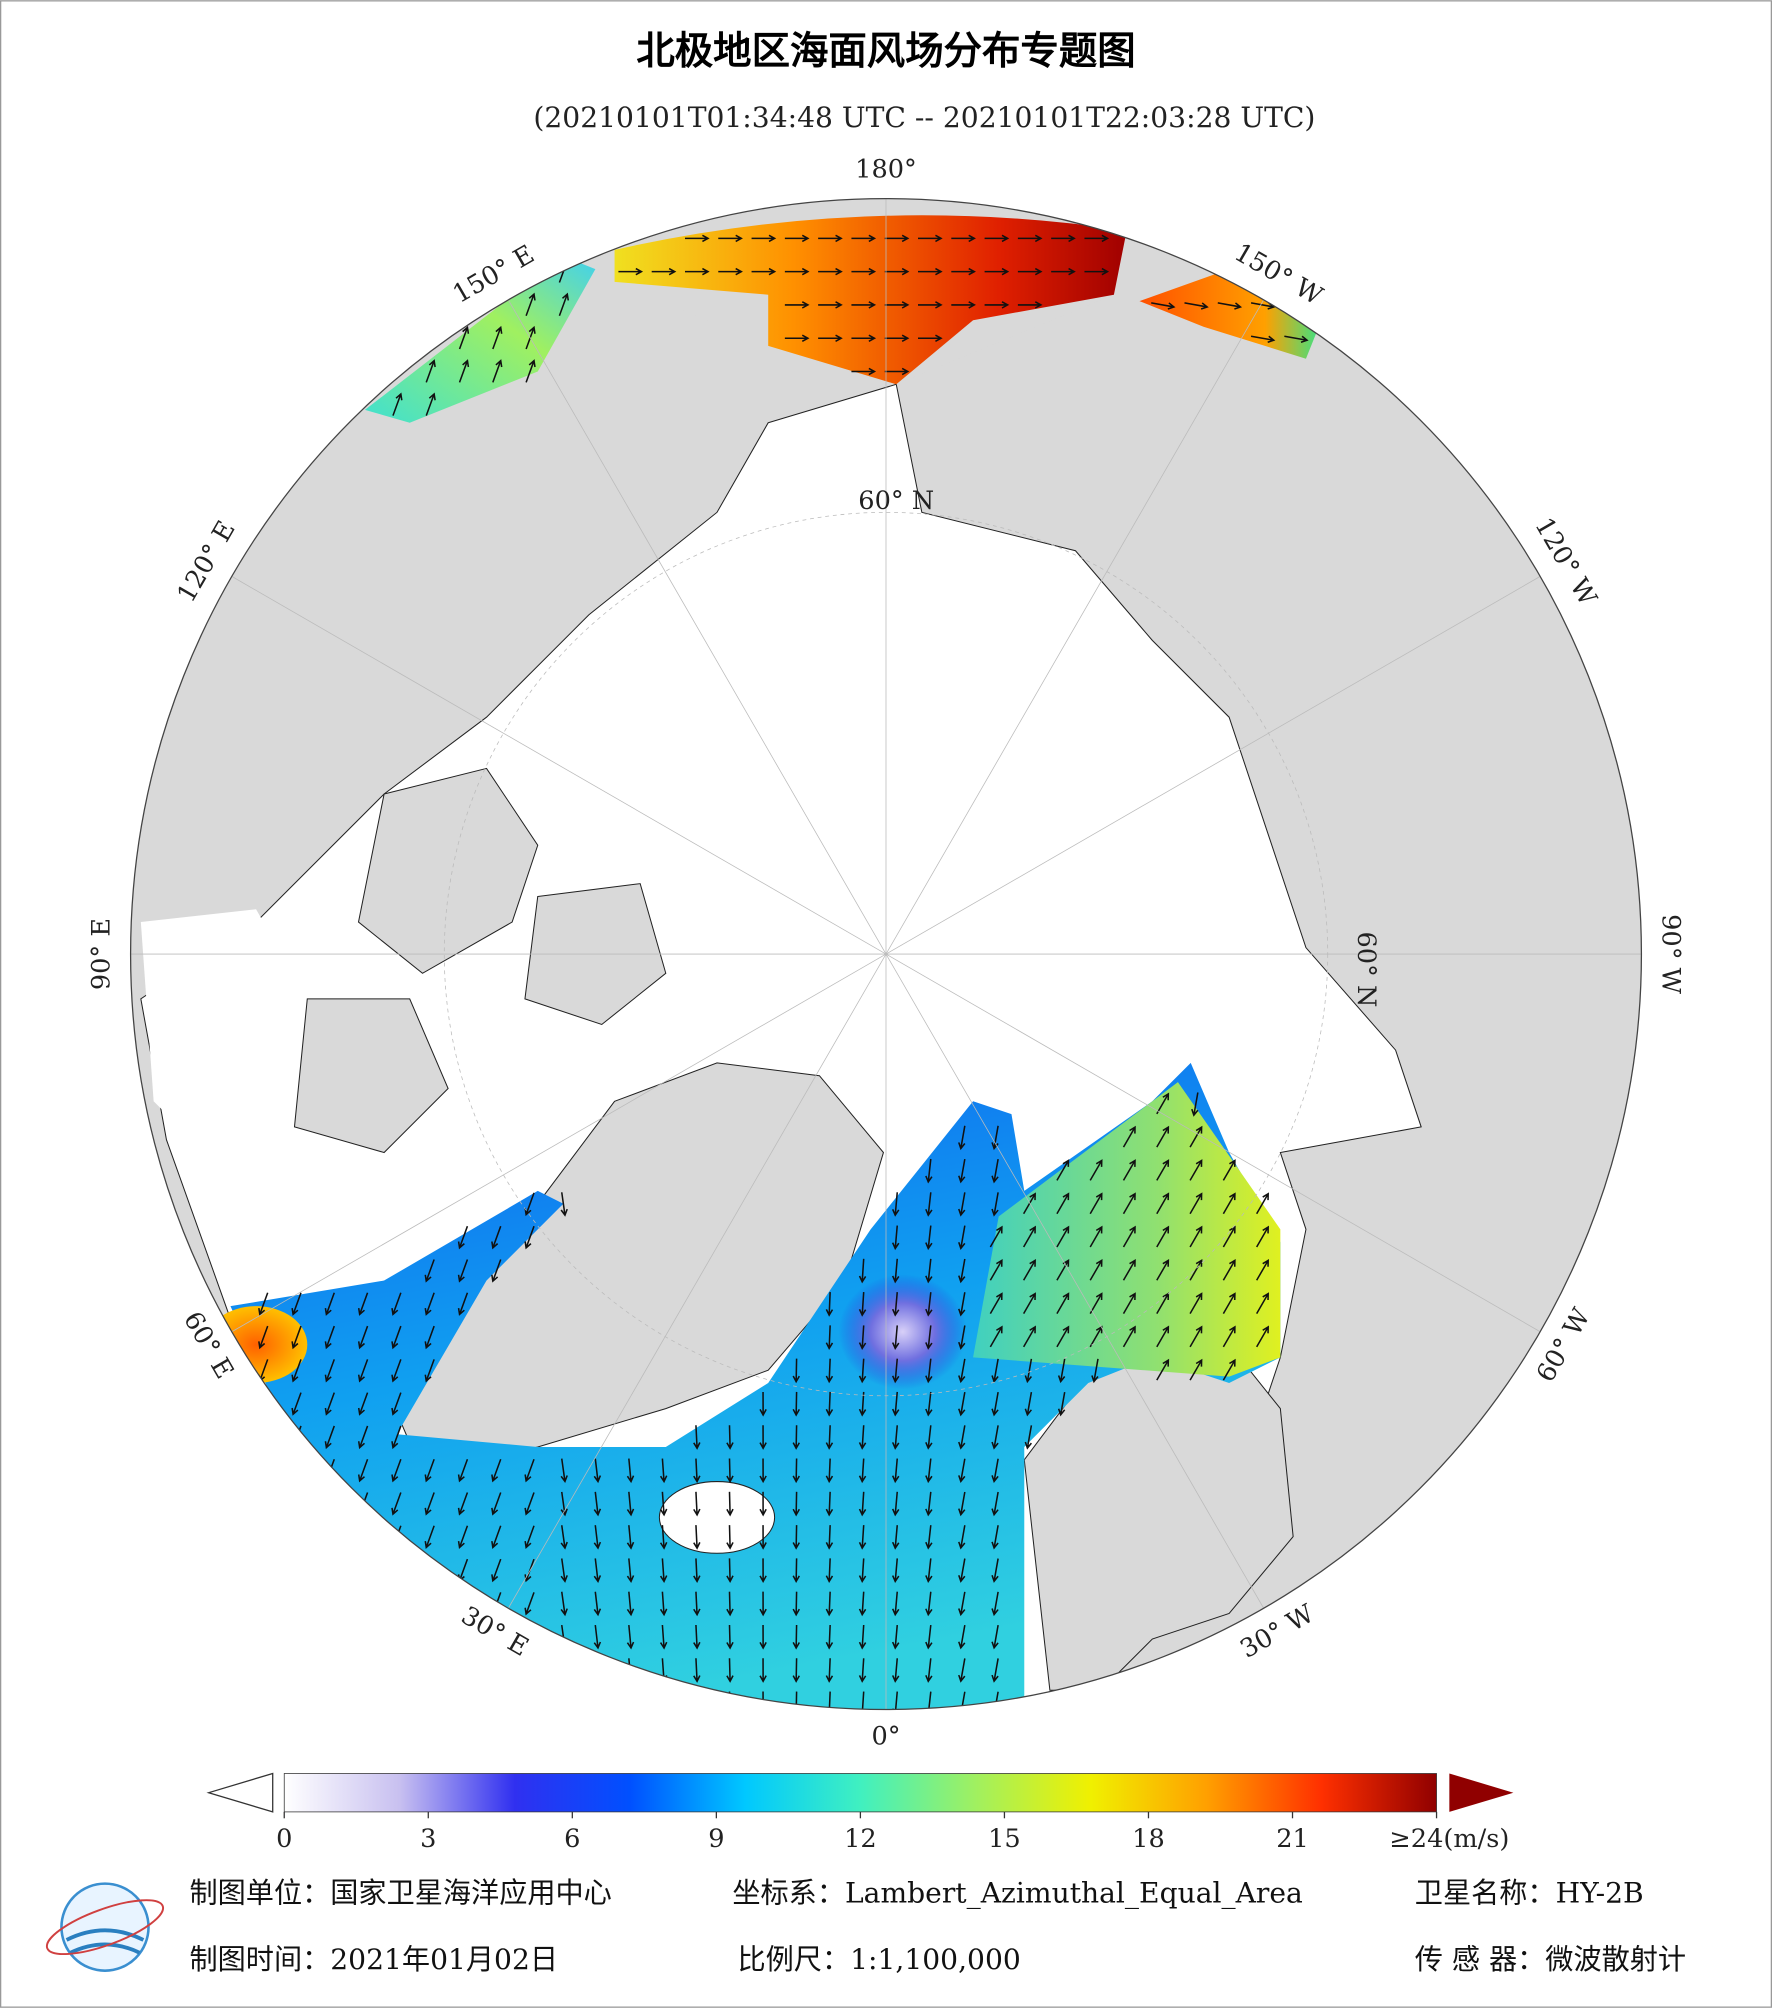 The image size is (1772, 2008). I want to click on colorbar-tick-label: 9, so click(716, 1839).